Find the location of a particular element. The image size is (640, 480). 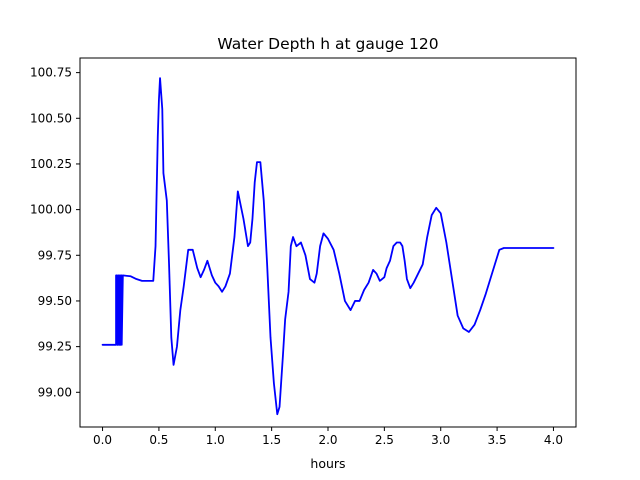

y-tick-label: 99.50 is located at coordinates (55, 301).